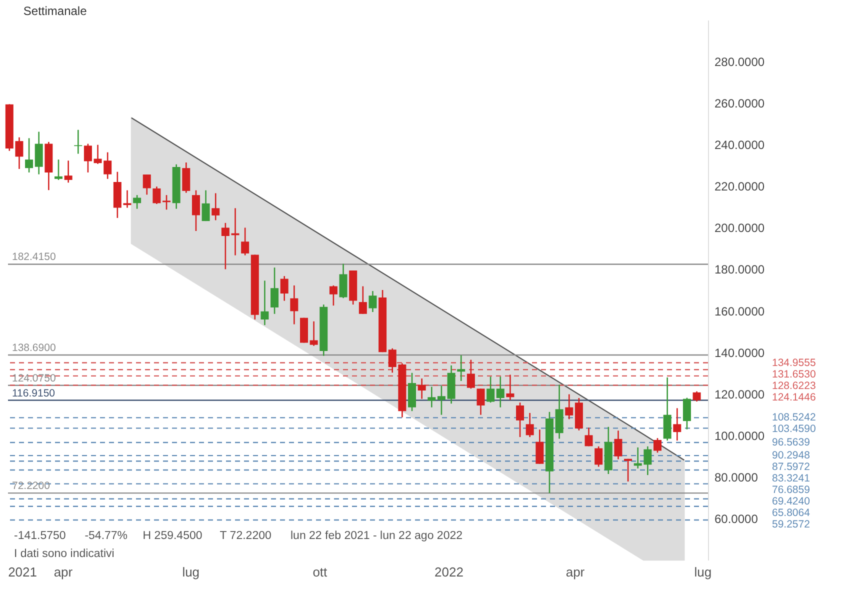  Describe the element at coordinates (739, 311) in the screenshot. I see `y-tick-label: 160.0000` at that location.